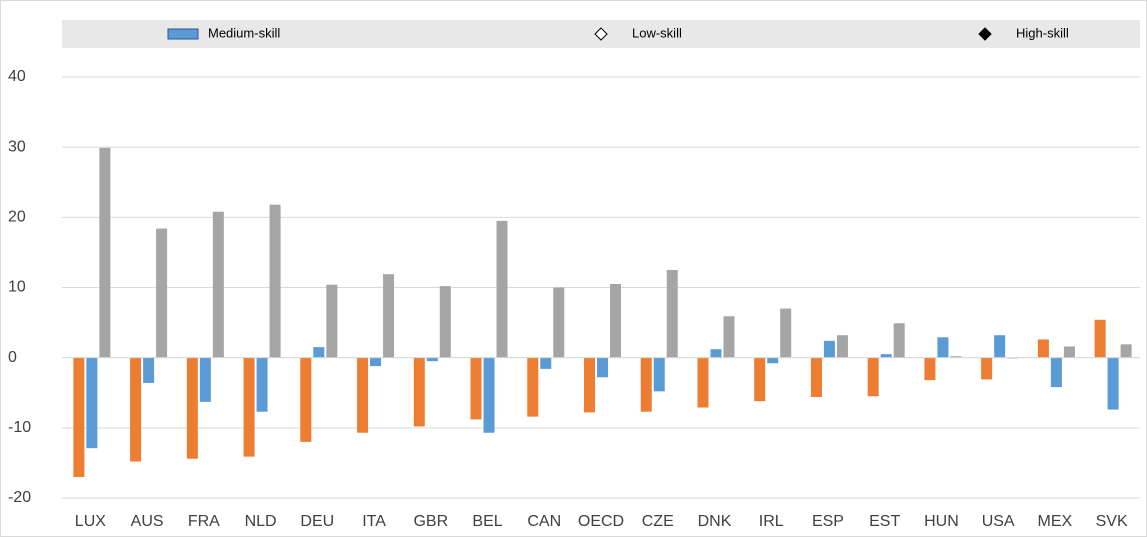  Describe the element at coordinates (90, 521) in the screenshot. I see `x-tick-label: LUX` at that location.